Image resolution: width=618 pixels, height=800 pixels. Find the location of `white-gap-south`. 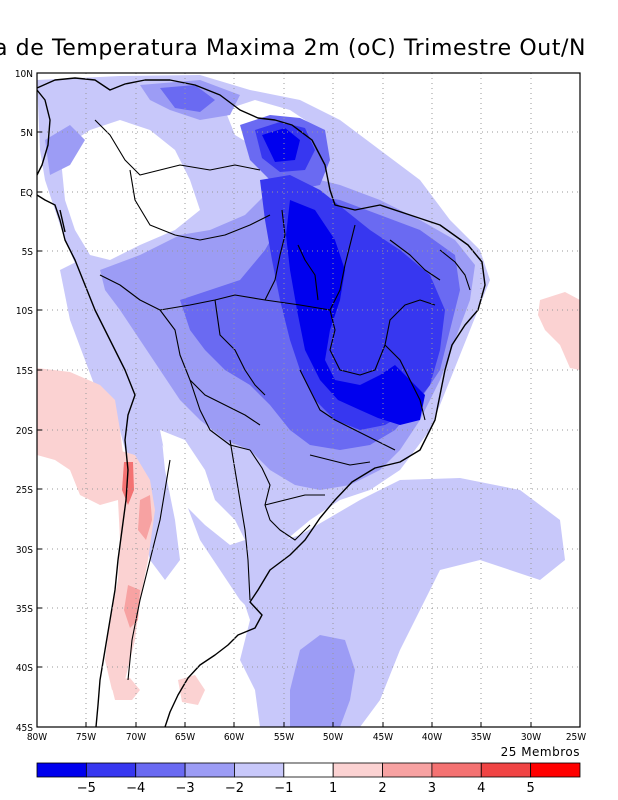

white-gap-south is located at coordinates (202, 487).